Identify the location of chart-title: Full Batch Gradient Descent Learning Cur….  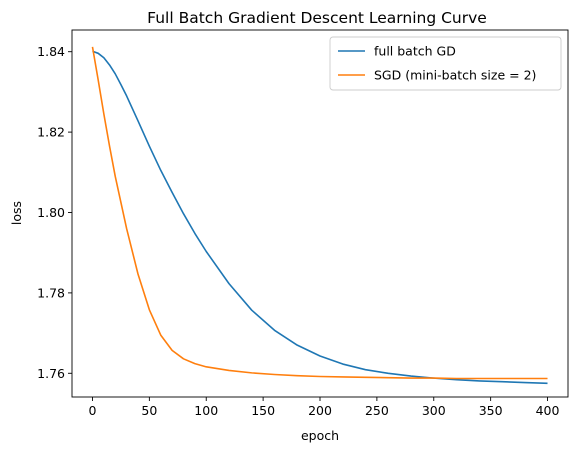
(317, 18).